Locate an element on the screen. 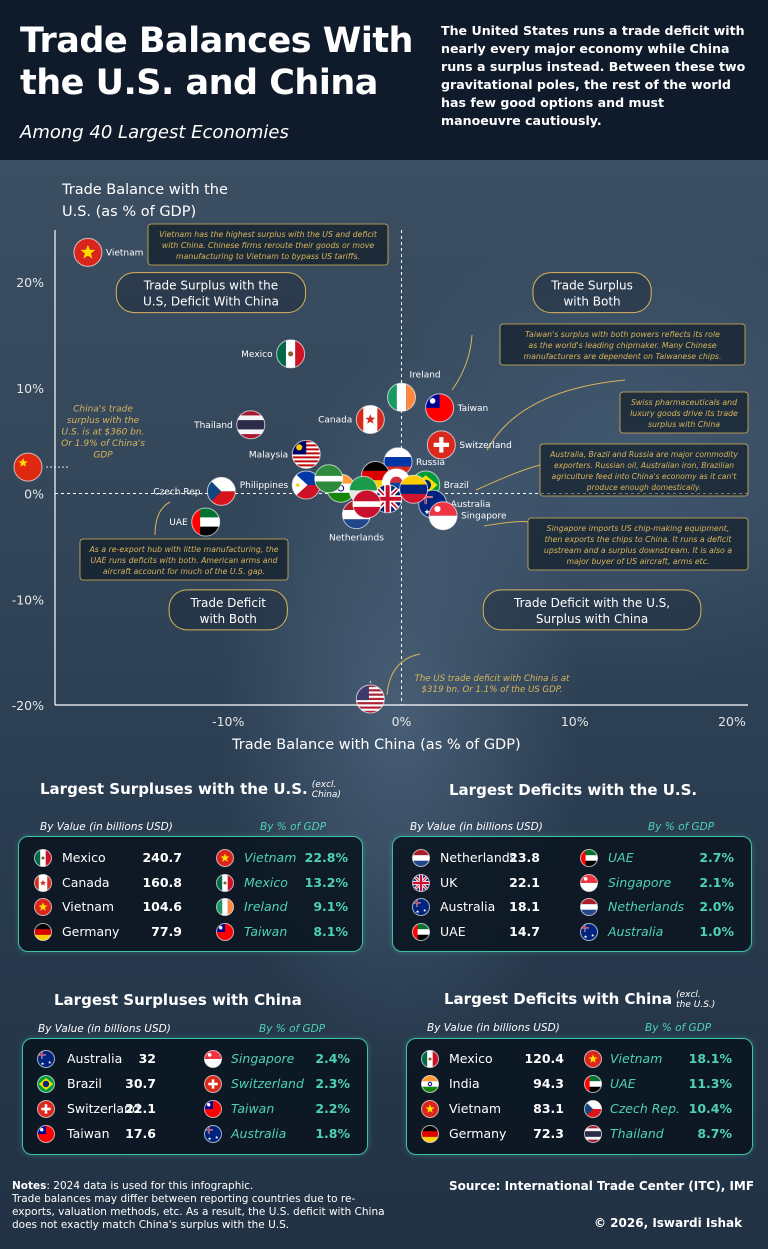 Image resolution: width=768 pixels, height=1249 pixels. us_surplus-right-name-text-3: Taiwan is located at coordinates (266, 931).